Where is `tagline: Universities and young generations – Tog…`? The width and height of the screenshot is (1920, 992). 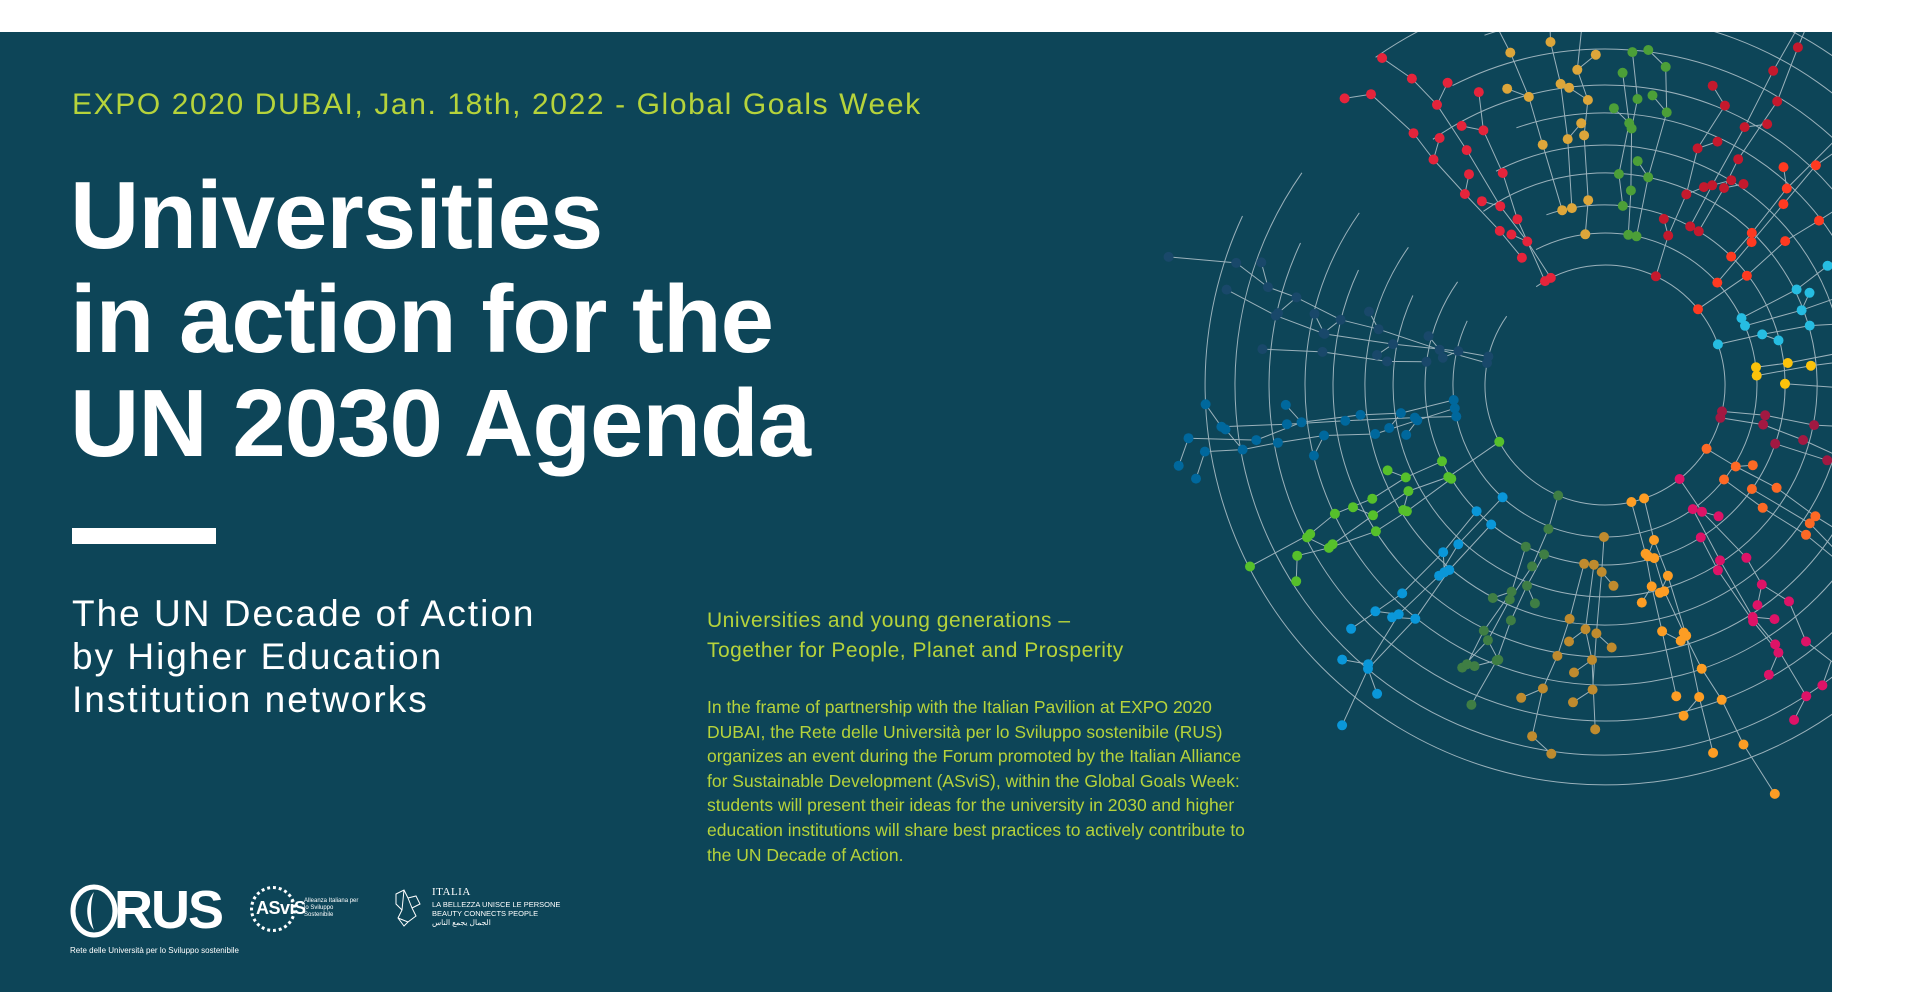 tagline: Universities and young generations – Tog… is located at coordinates (915, 636).